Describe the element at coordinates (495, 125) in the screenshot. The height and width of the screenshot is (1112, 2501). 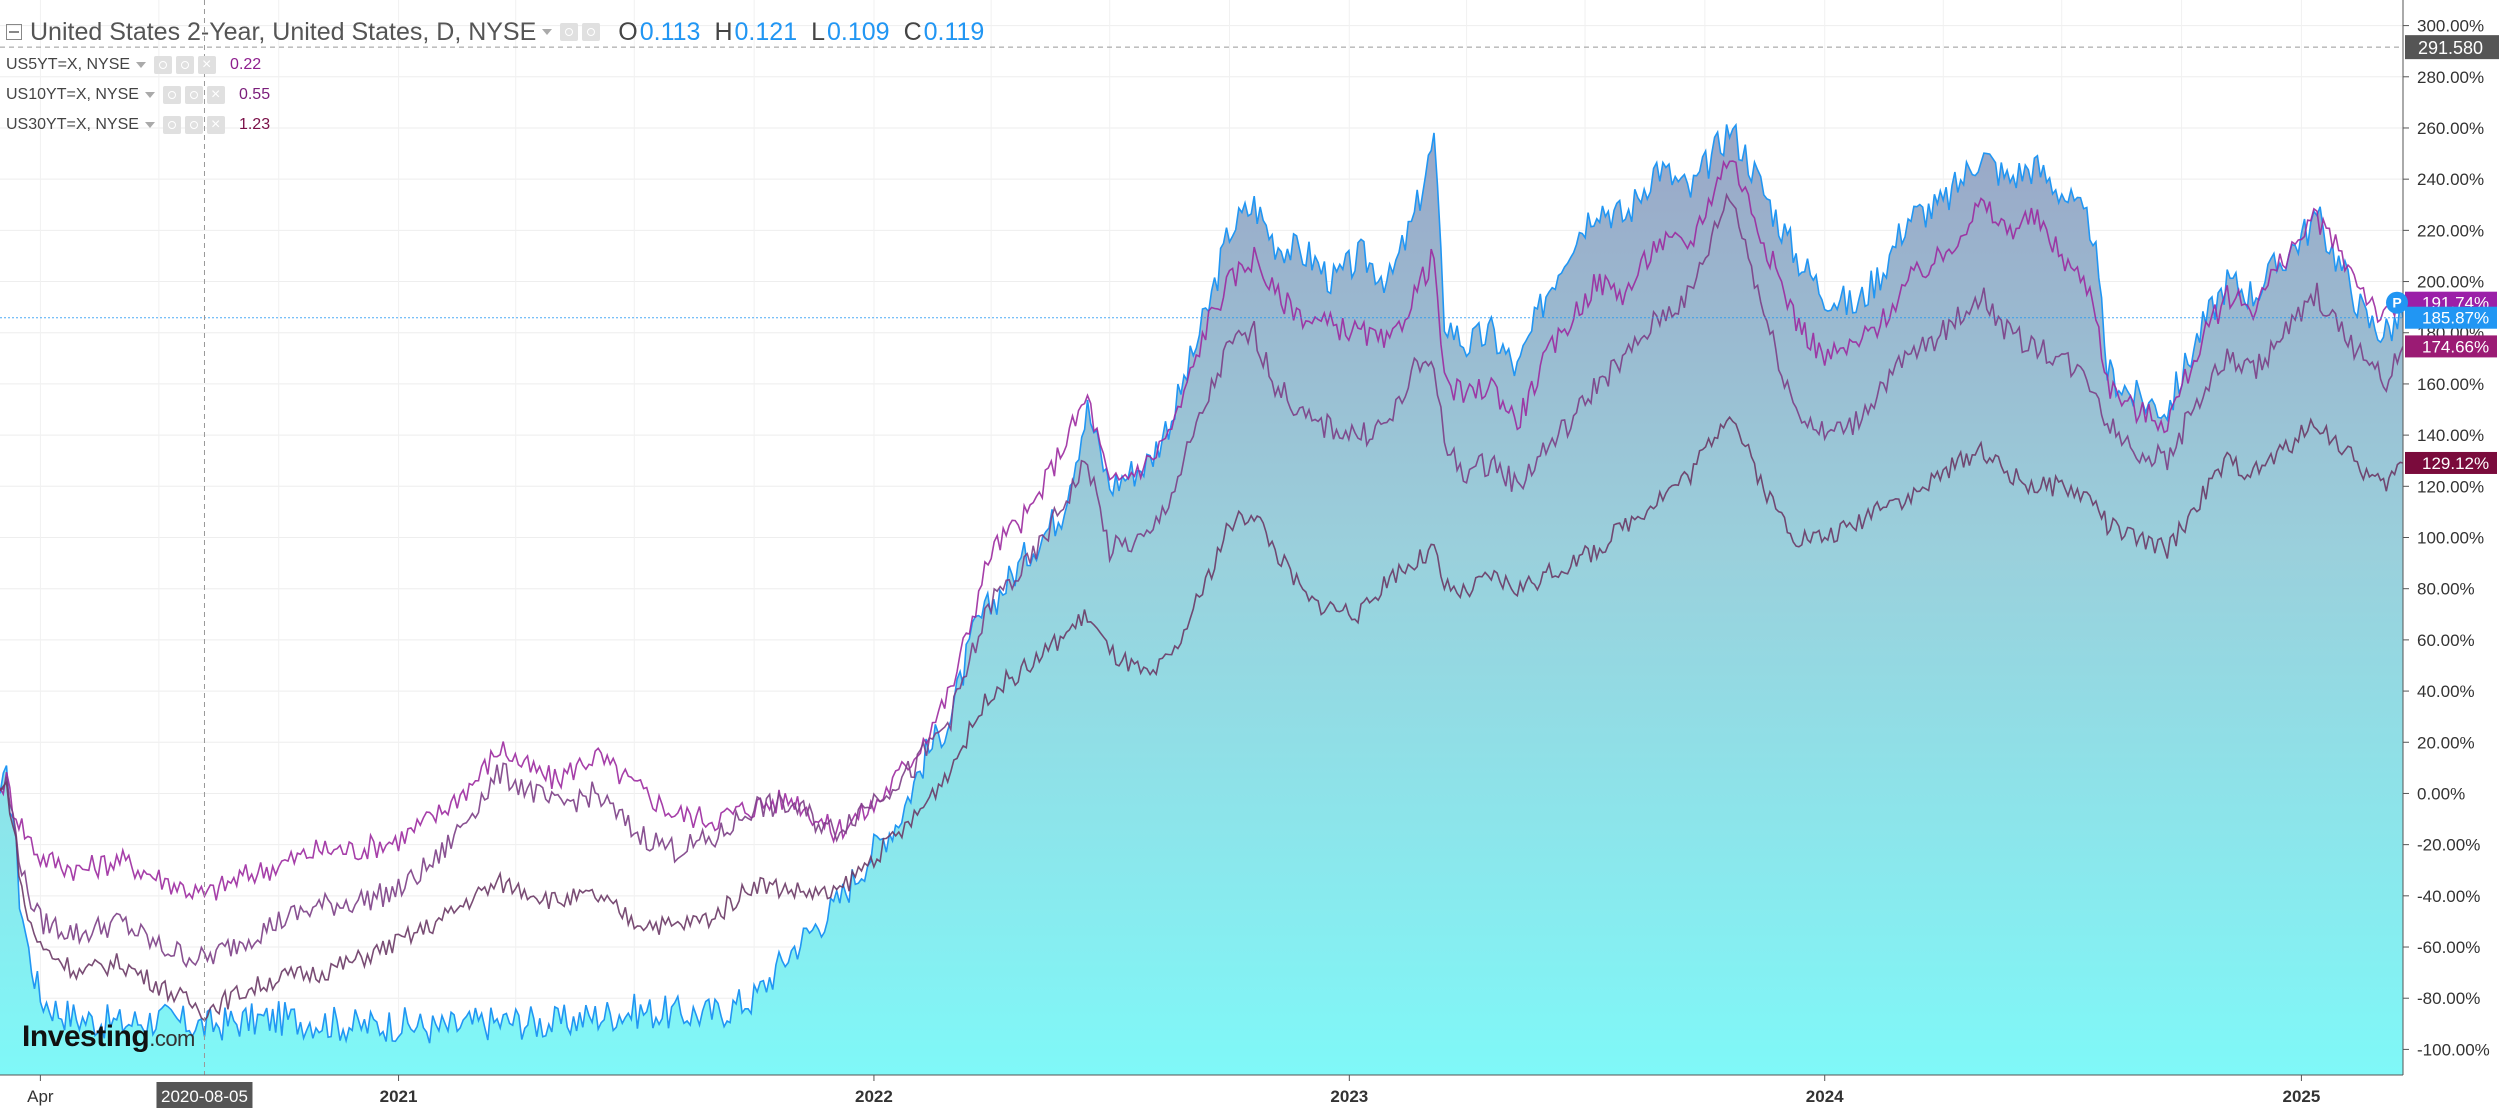
I see `legend-row-us30: US30YT=X, NYSE 1.23` at that location.